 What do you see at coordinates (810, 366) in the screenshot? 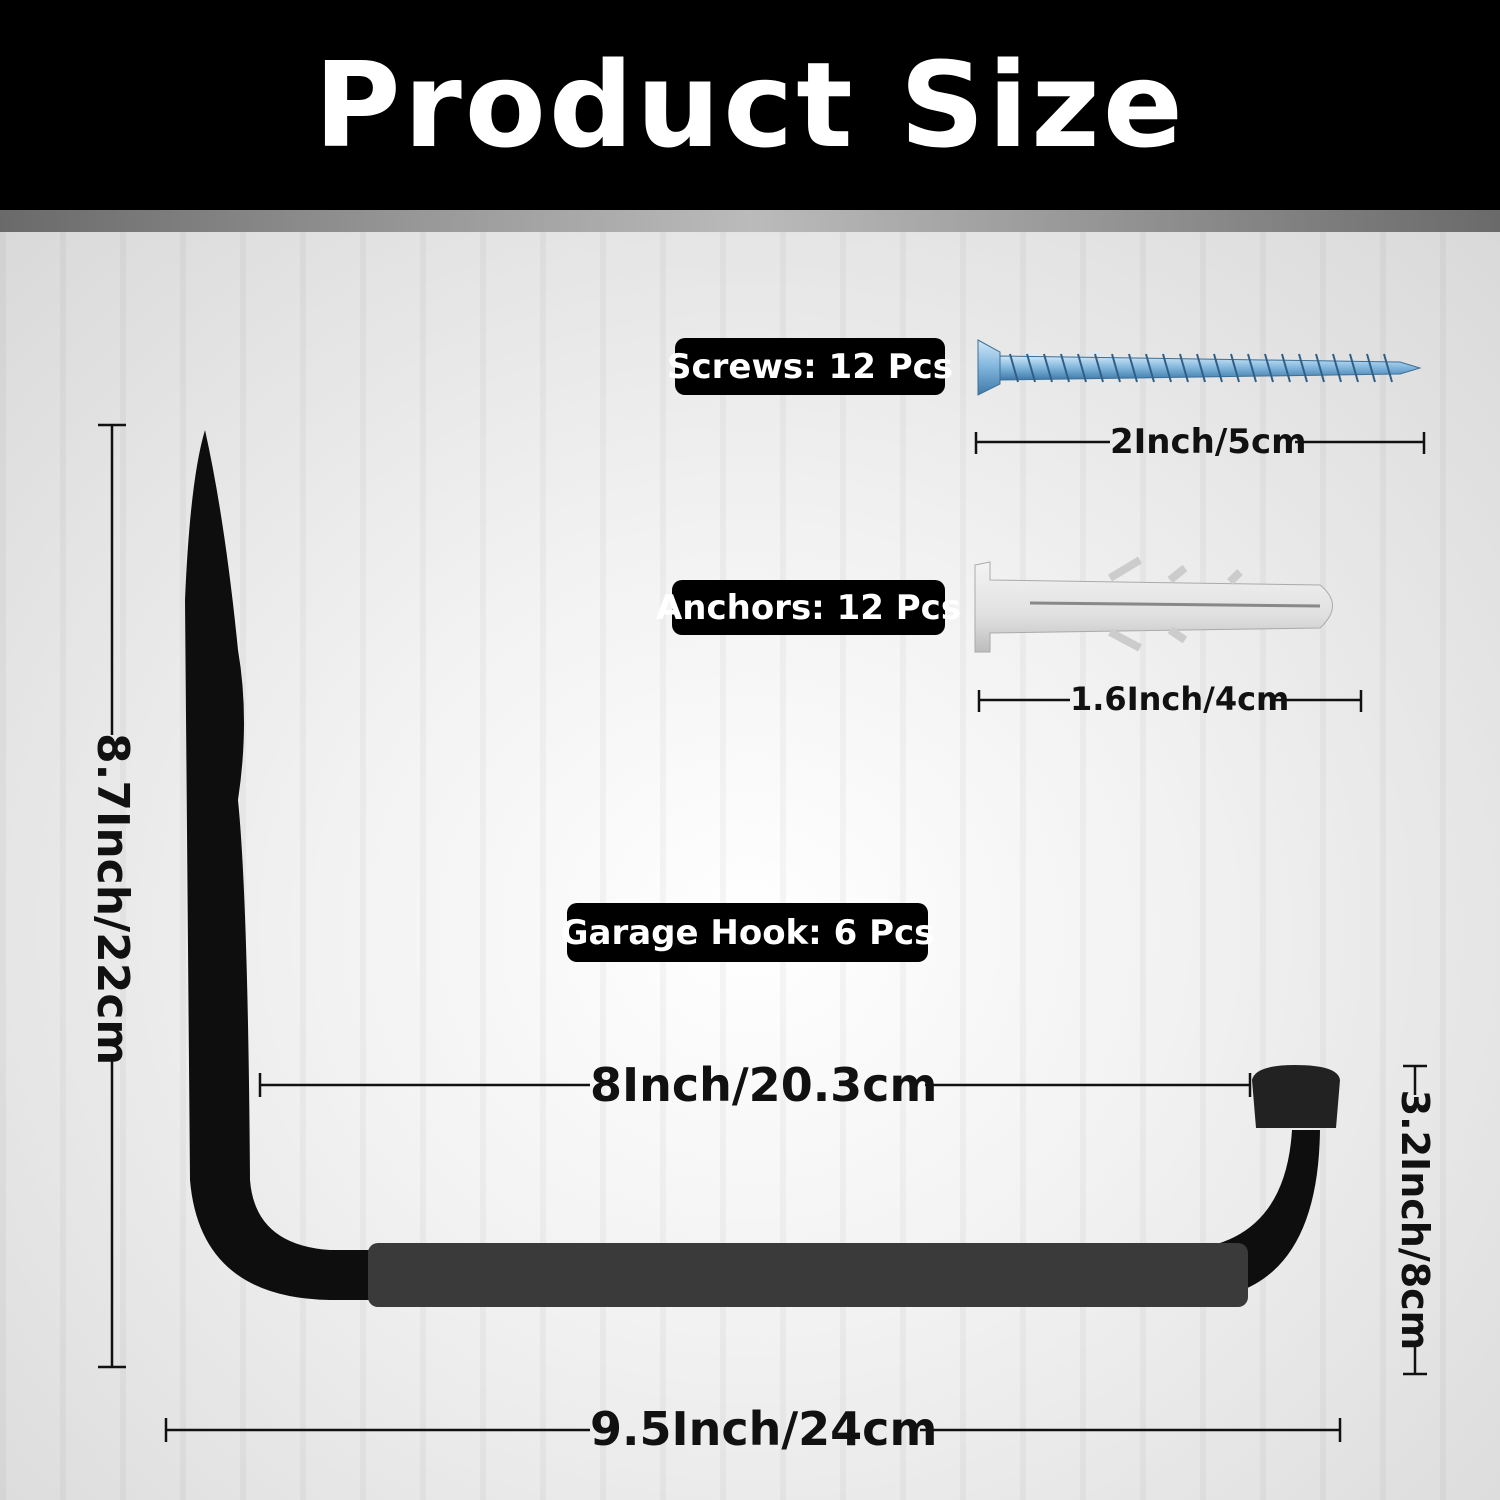
I see `screws-badge: Screws: 12 Pcs` at bounding box center [810, 366].